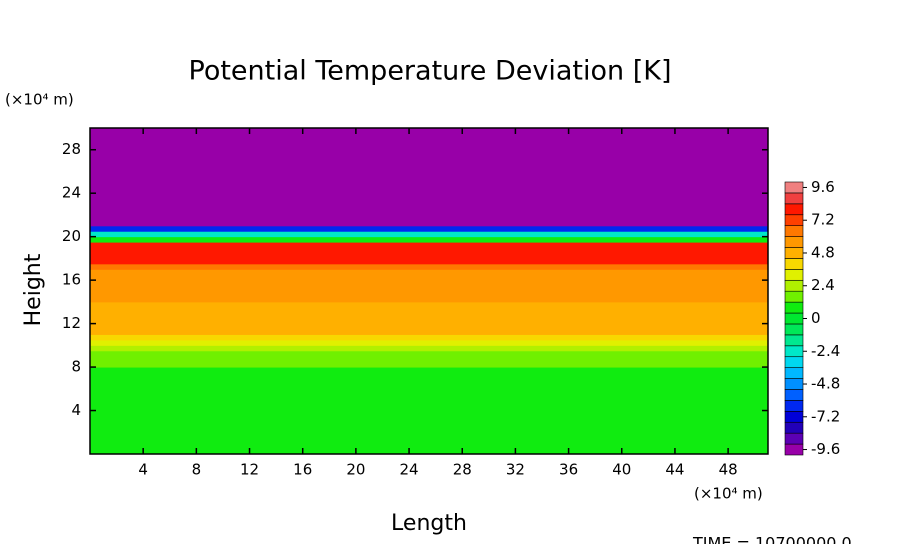 This screenshot has width=904, height=544. What do you see at coordinates (621, 470) in the screenshot?
I see `x-tick-label: 40` at bounding box center [621, 470].